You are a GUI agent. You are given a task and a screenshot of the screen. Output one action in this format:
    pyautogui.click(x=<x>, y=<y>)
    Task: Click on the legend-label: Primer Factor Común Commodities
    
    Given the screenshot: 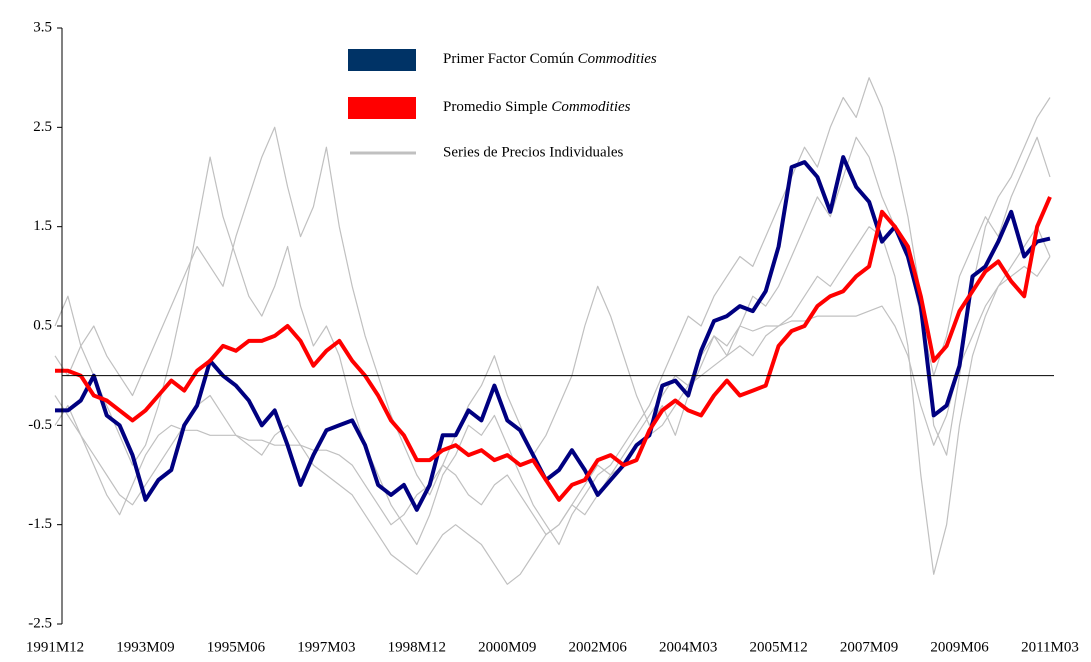 What is the action you would take?
    pyautogui.click(x=550, y=59)
    